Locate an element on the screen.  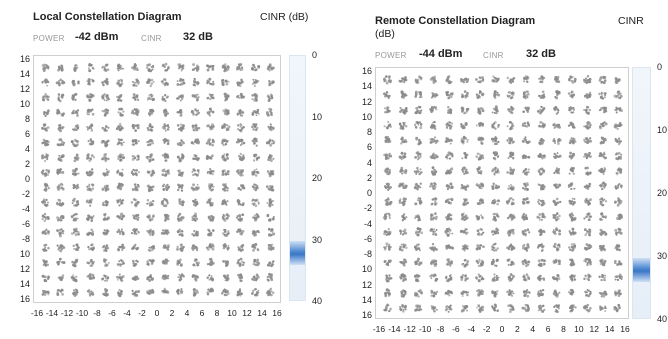
local-cinr-value: 32 dB is located at coordinates (198, 37).